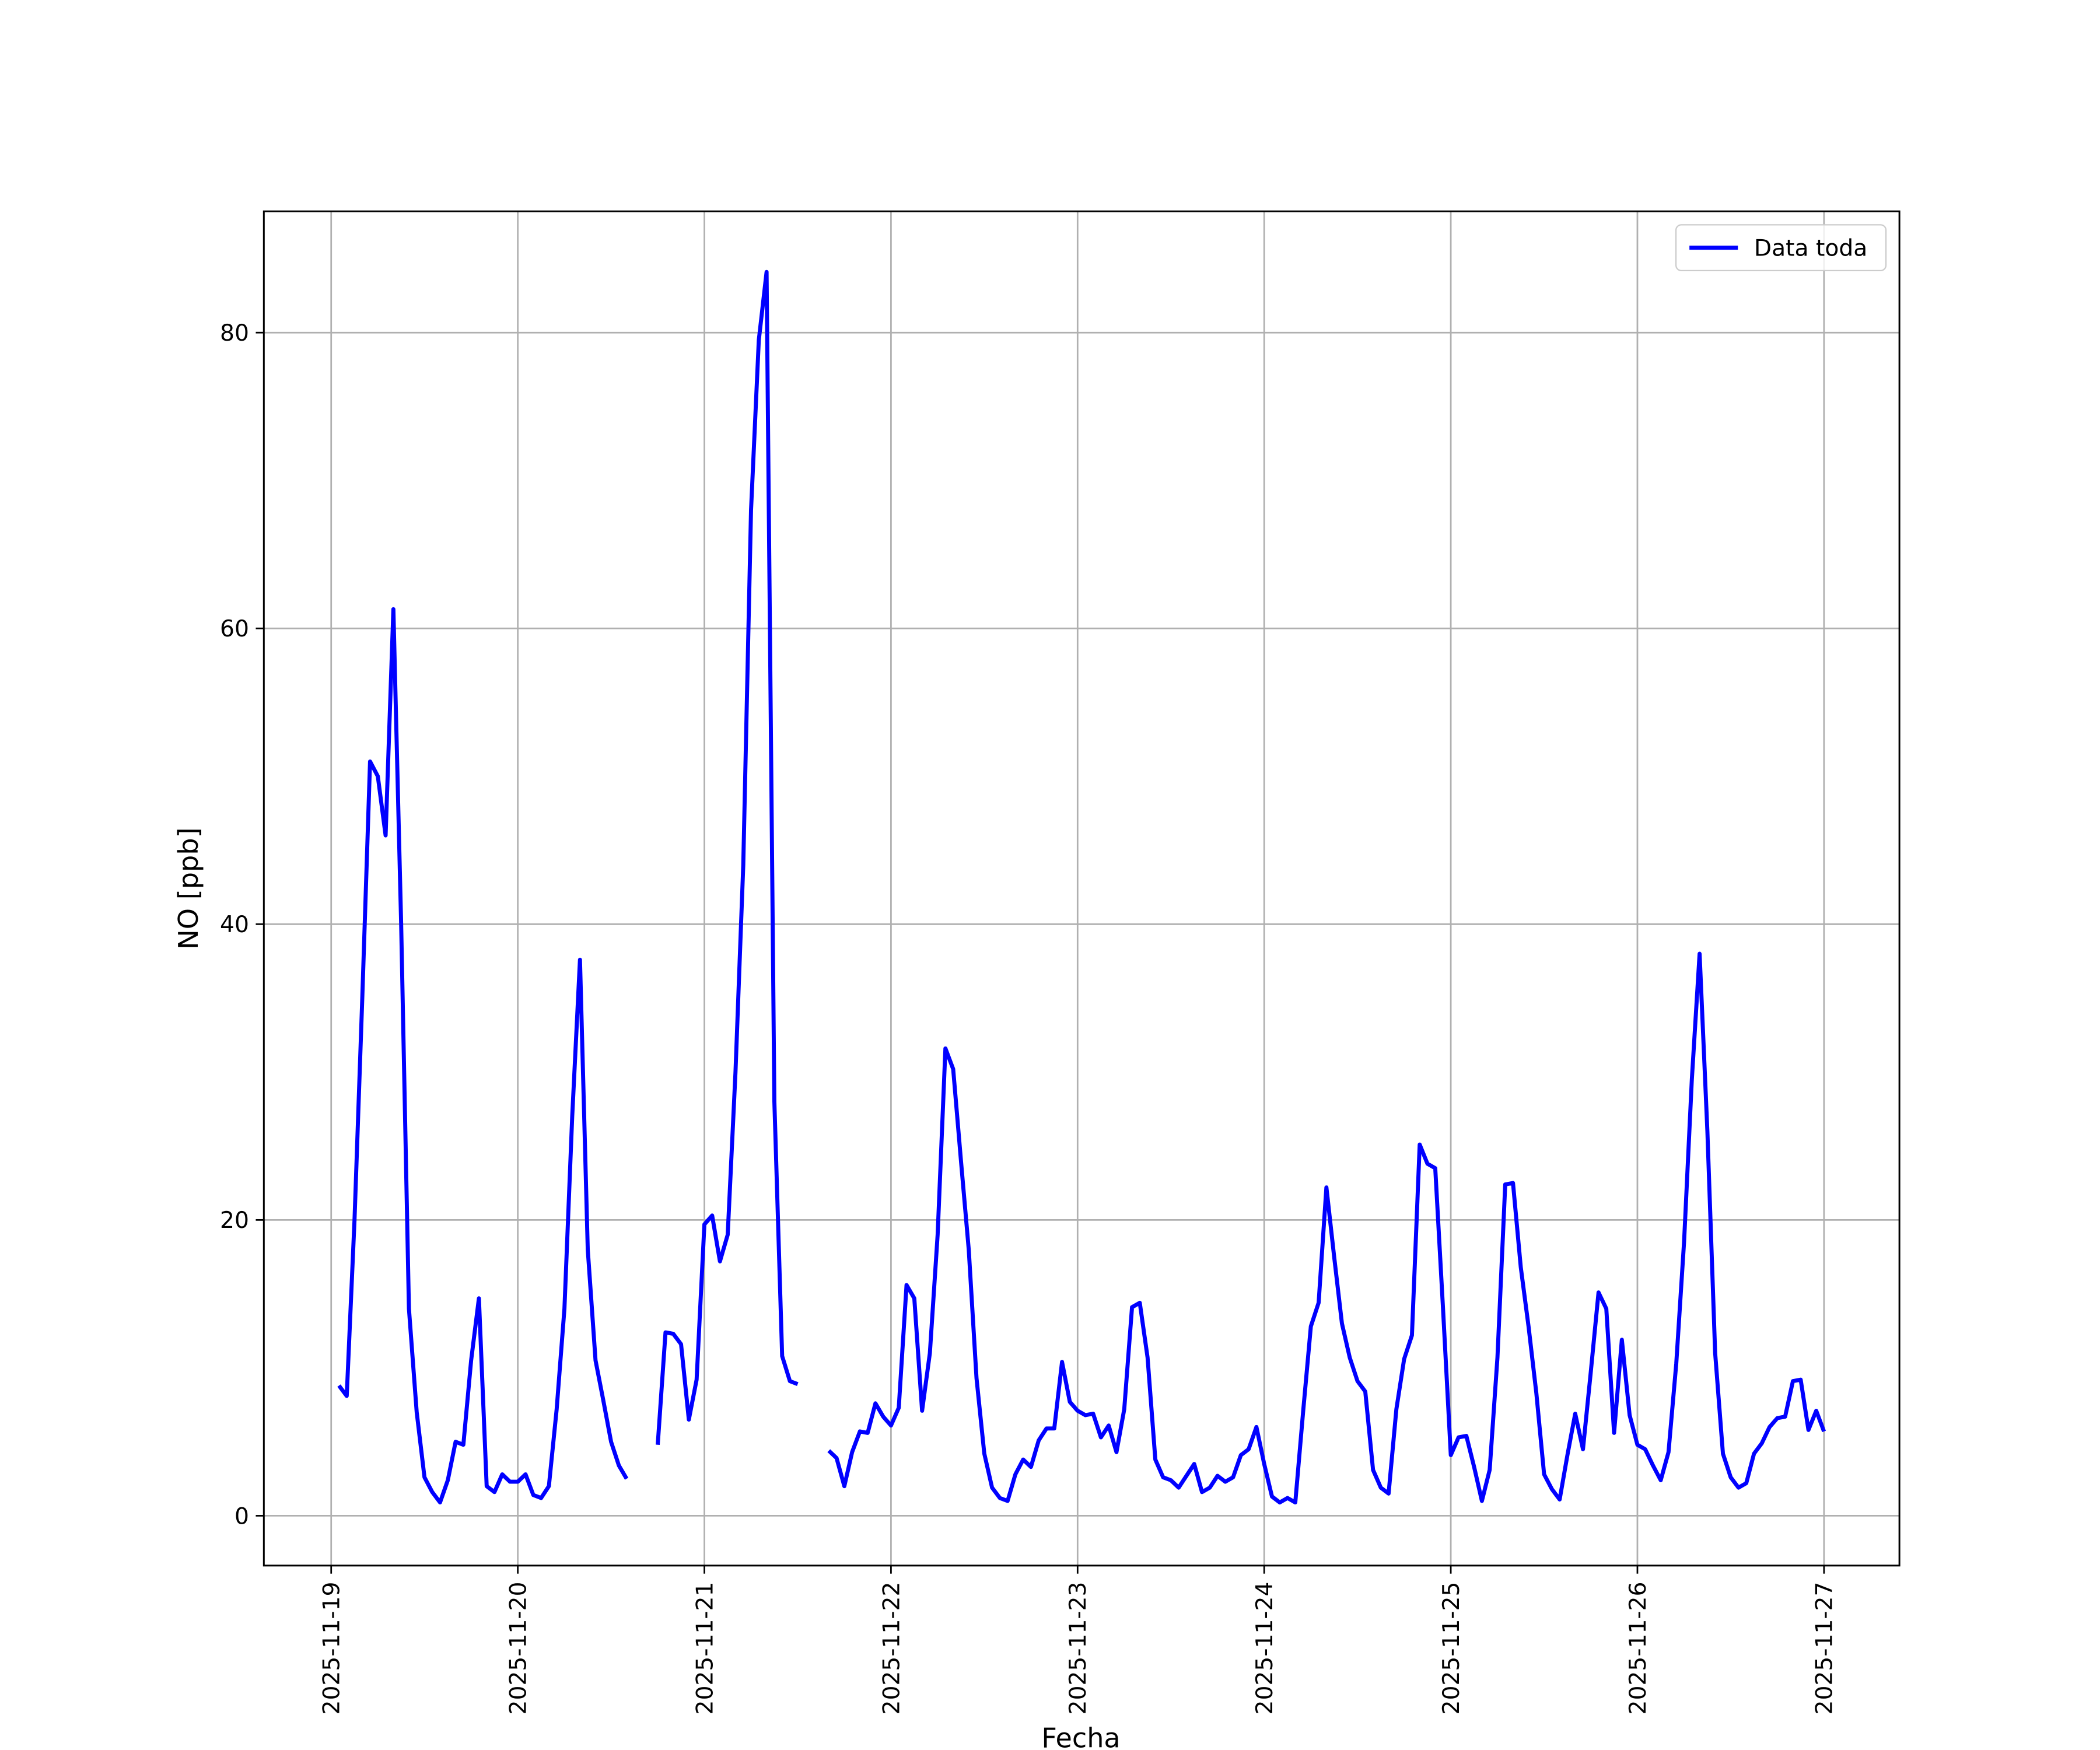  I want to click on legend-label: Data toda, so click(1810, 248).